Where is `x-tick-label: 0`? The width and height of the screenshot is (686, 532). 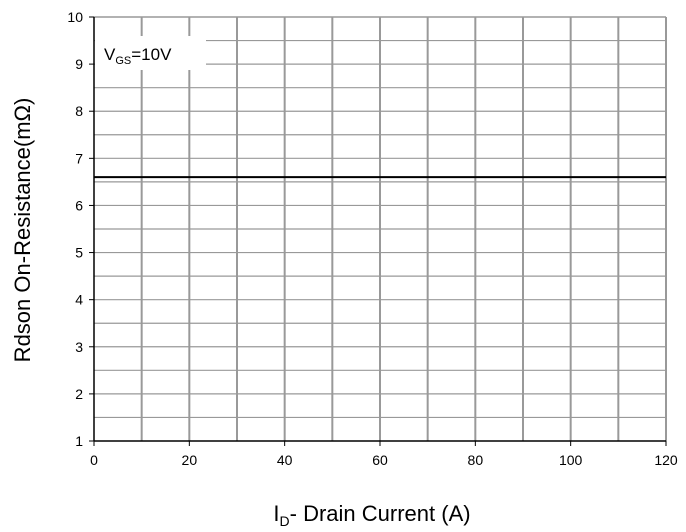
x-tick-label: 0 is located at coordinates (94, 460).